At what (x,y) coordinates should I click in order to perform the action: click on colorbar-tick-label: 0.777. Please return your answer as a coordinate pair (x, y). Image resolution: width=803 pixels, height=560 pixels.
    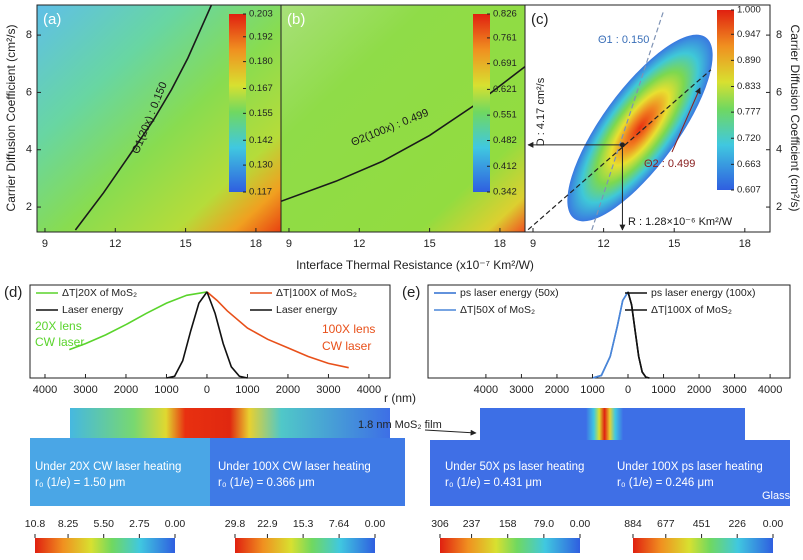
    Looking at the image, I should click on (749, 112).